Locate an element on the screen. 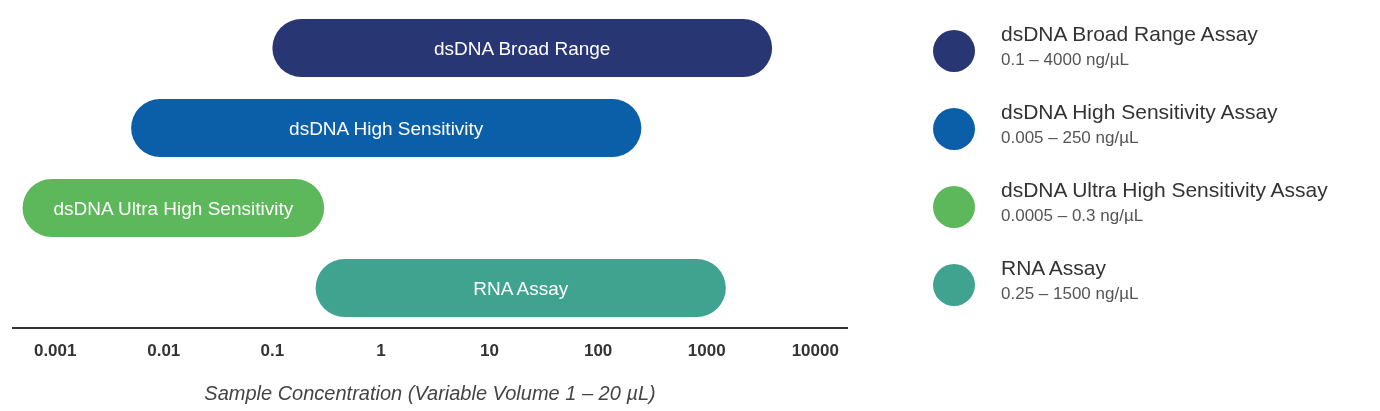 The height and width of the screenshot is (411, 1380). y-tick-label: dsDNA Broad Range is located at coordinates (522, 48).